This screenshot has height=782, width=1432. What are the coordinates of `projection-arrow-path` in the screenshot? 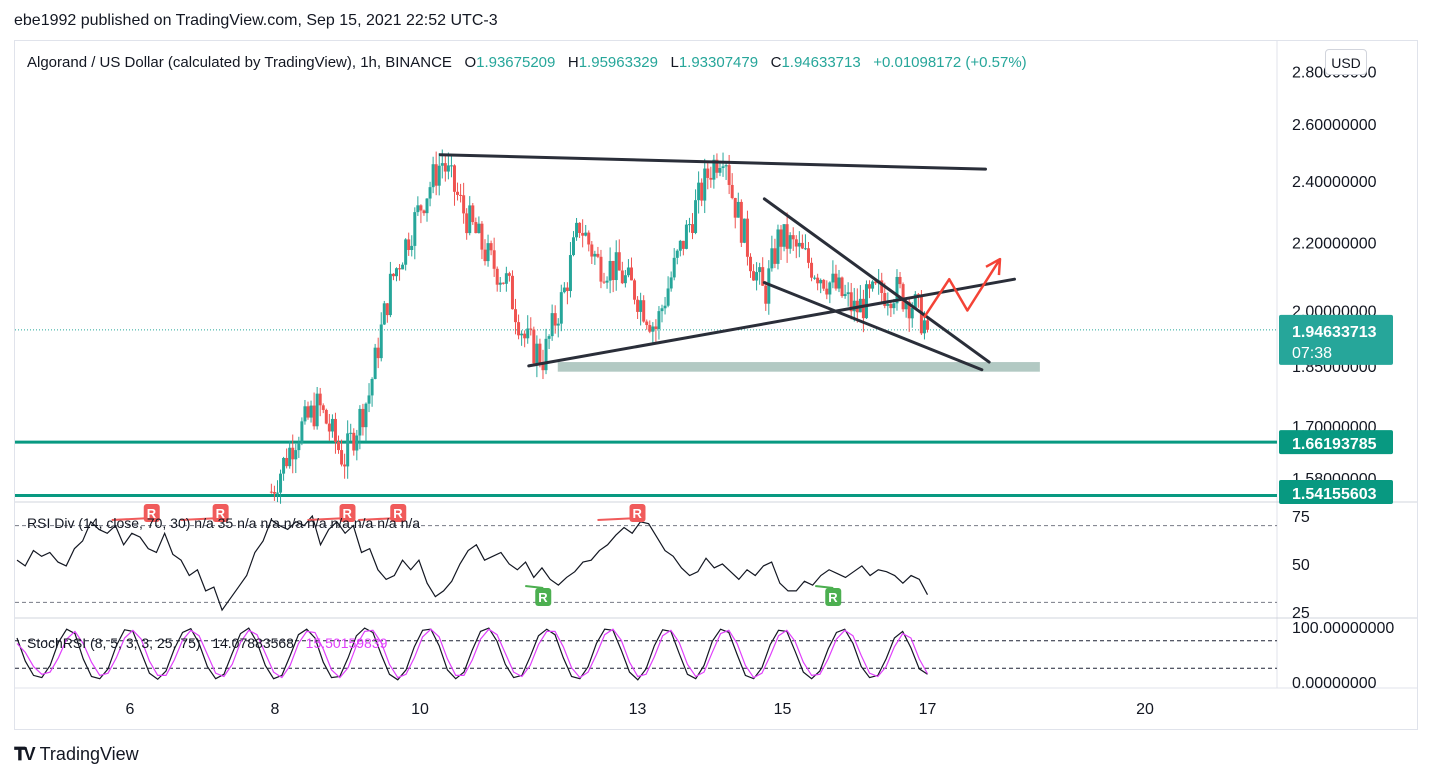 It's located at (962, 288).